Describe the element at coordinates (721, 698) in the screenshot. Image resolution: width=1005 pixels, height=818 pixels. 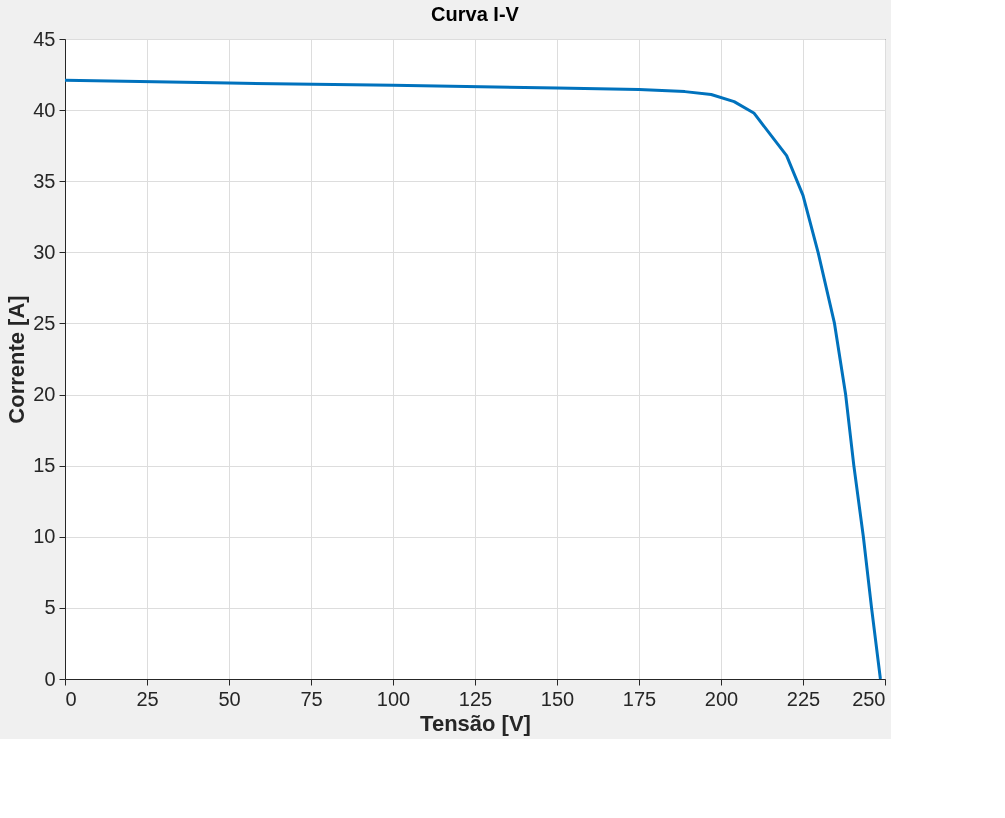
I see `x-tick-label: 200` at that location.